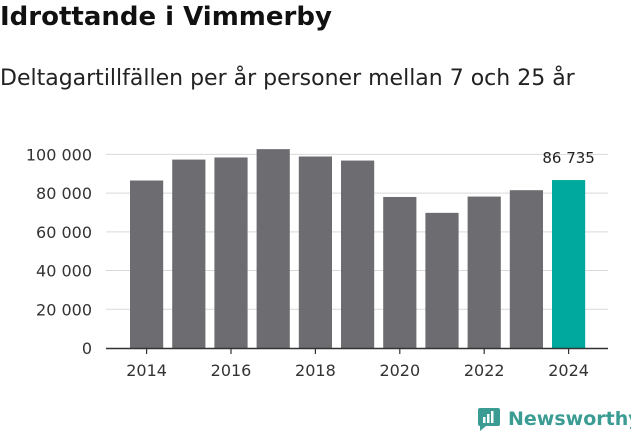 The image size is (631, 439). Describe the element at coordinates (489, 419) in the screenshot. I see `newsworthy-logo-icon` at that location.